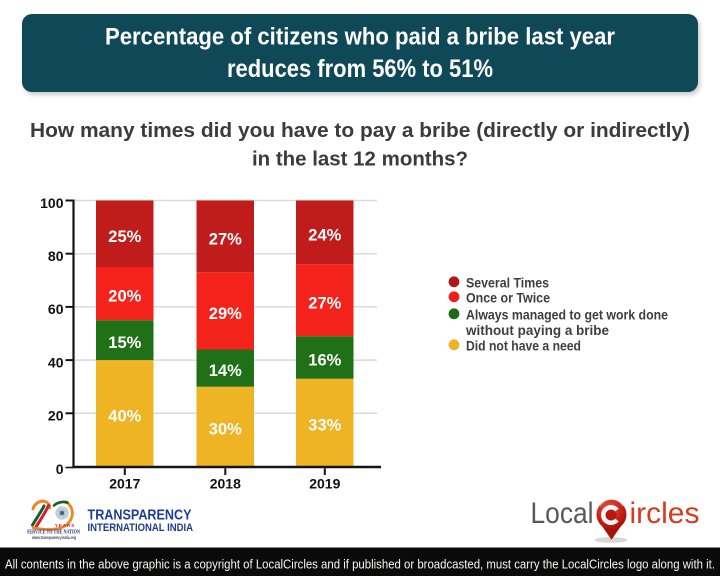 The height and width of the screenshot is (576, 720). Describe the element at coordinates (324, 426) in the screenshot. I see `svg-text: 33%` at that location.